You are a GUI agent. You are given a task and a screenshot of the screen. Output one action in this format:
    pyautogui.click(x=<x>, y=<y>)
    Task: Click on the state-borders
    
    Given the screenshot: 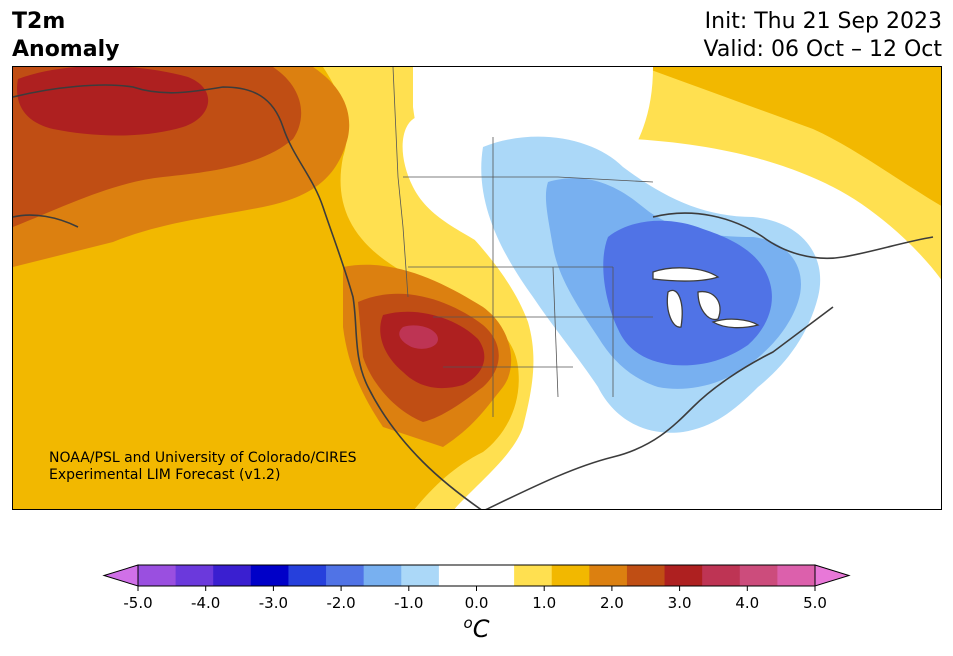 What is the action you would take?
    pyautogui.click(x=523, y=242)
    